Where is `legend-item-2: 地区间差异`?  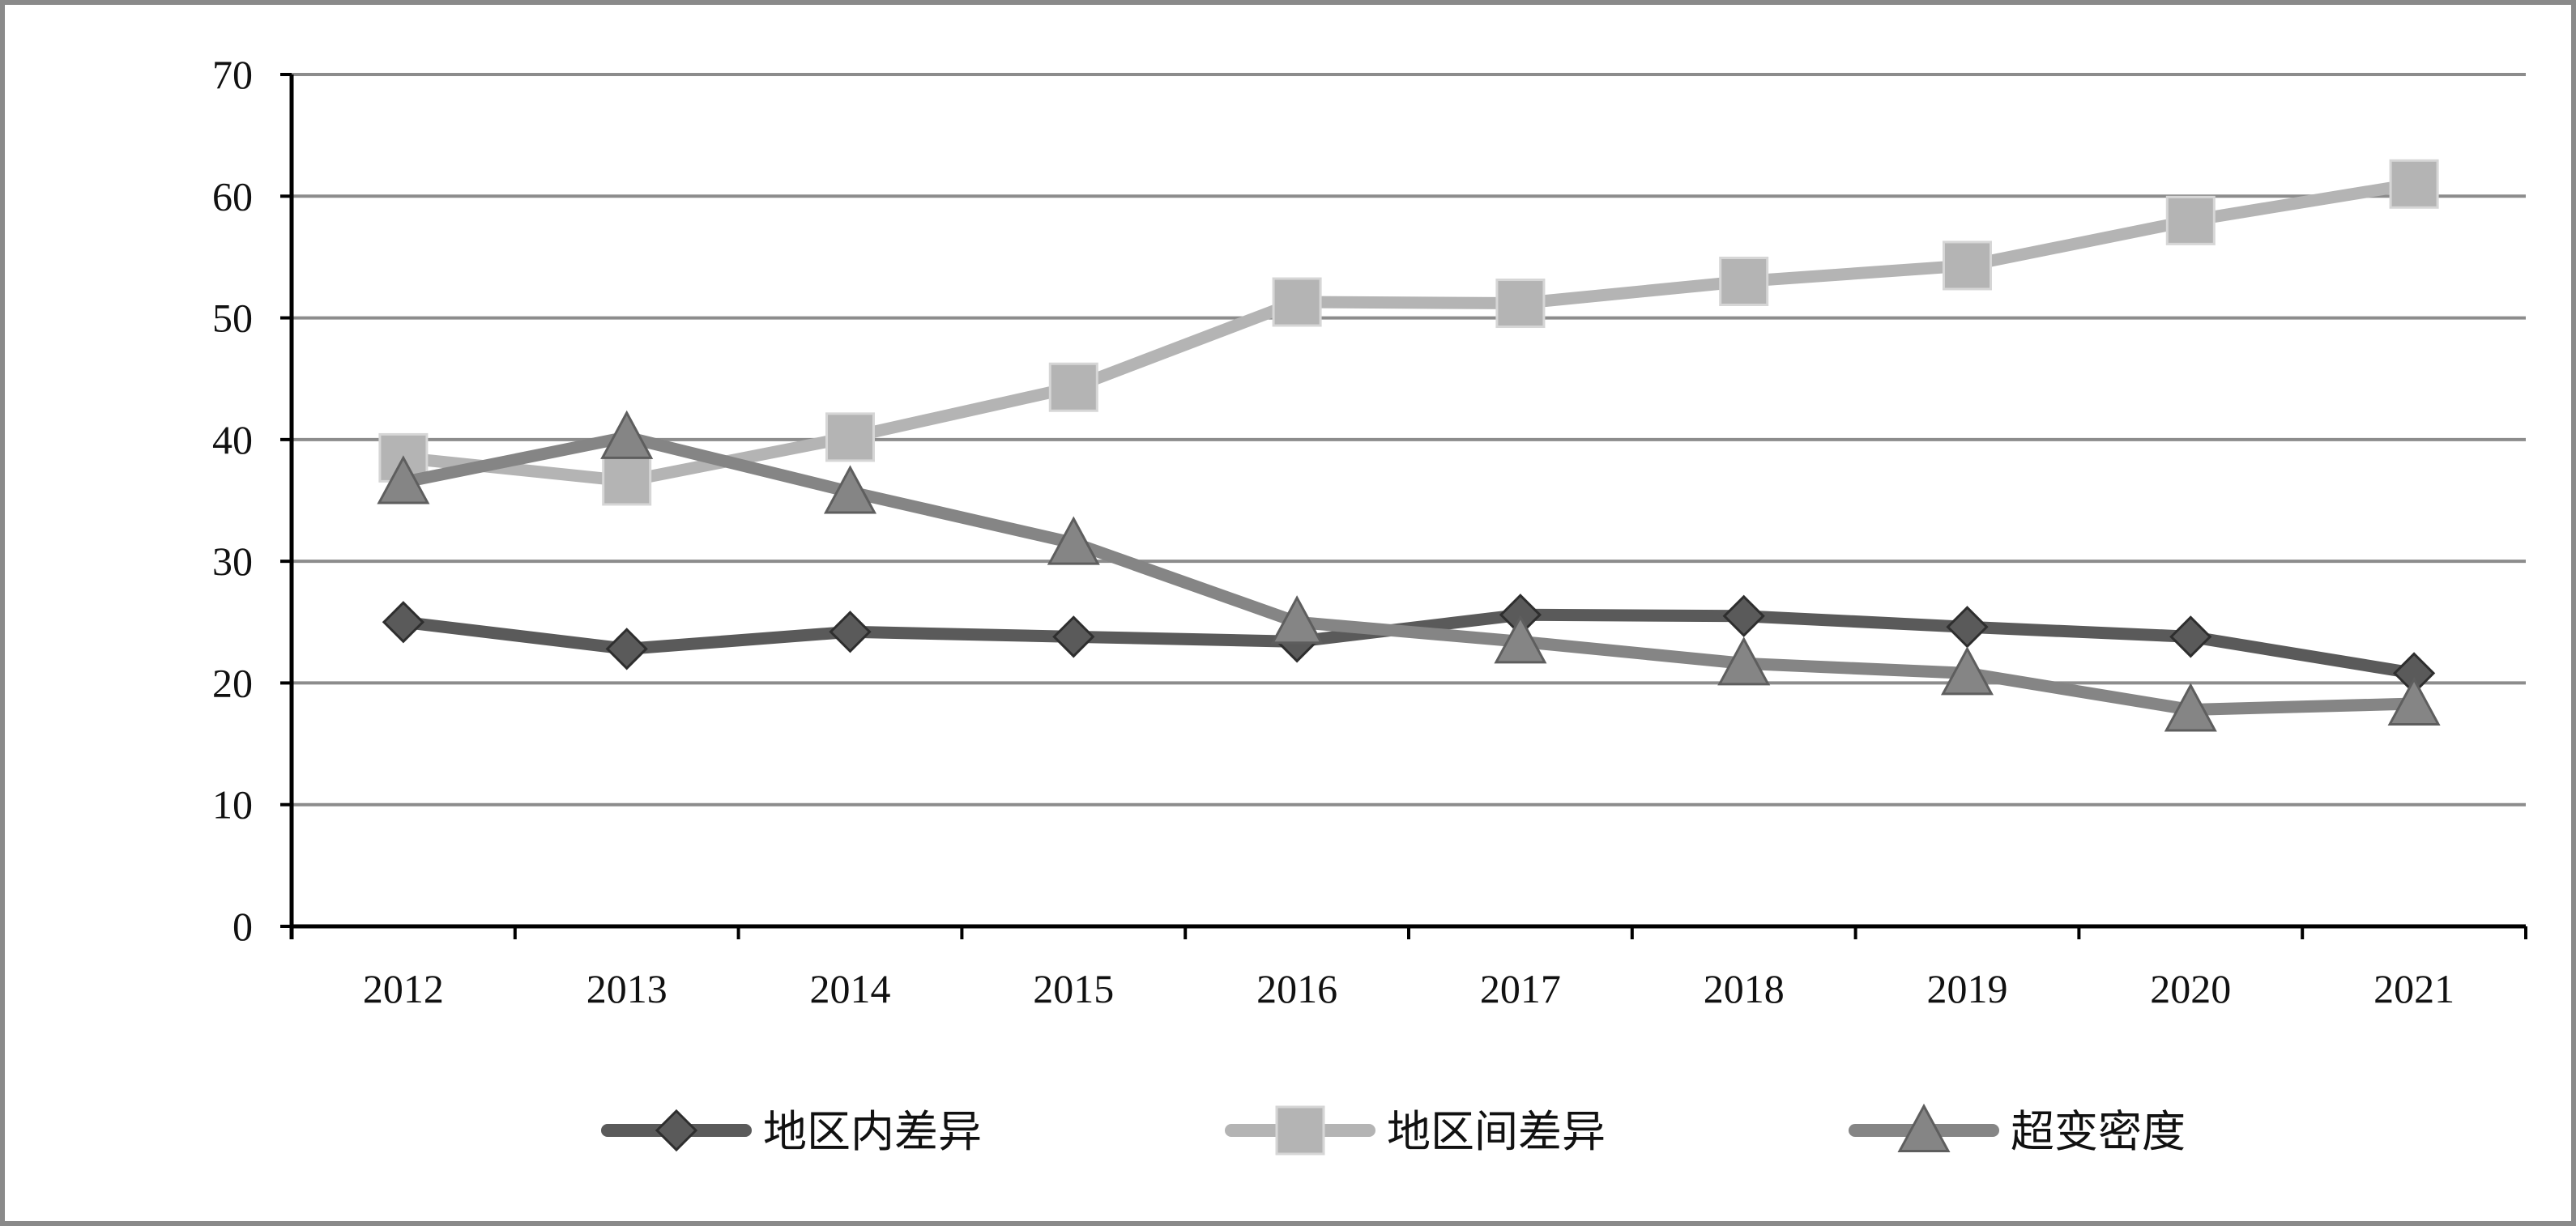
legend-item-2: 地区间差异 is located at coordinates (1415, 1131).